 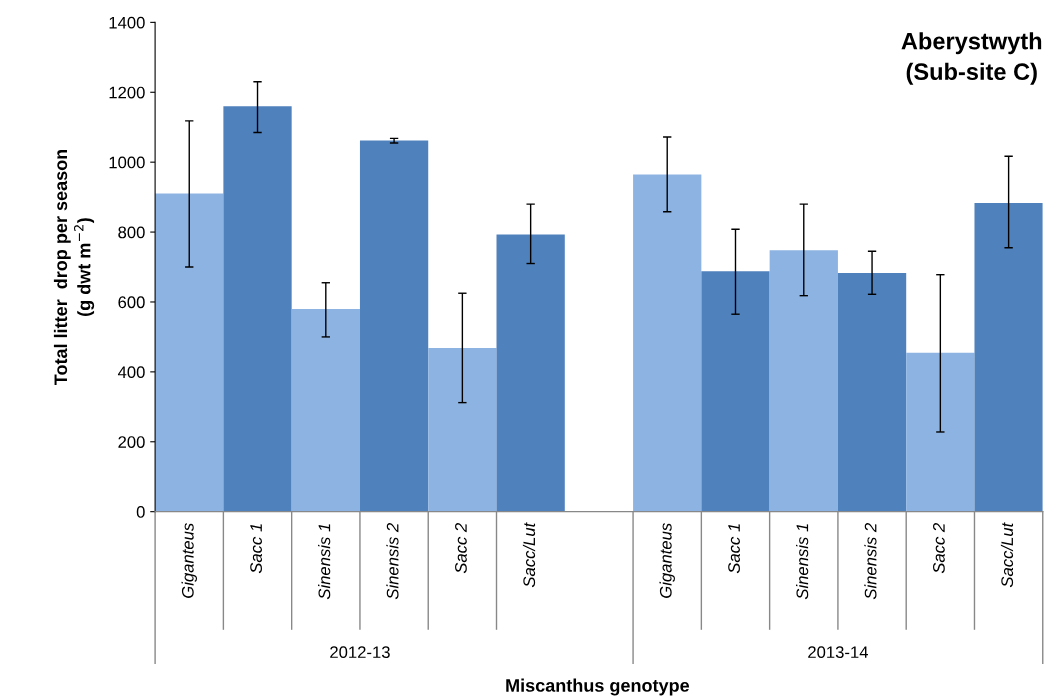 I want to click on y-axis-title: Total litter drop per season (g dwt m$^{−2}$), so click(x=74, y=267).